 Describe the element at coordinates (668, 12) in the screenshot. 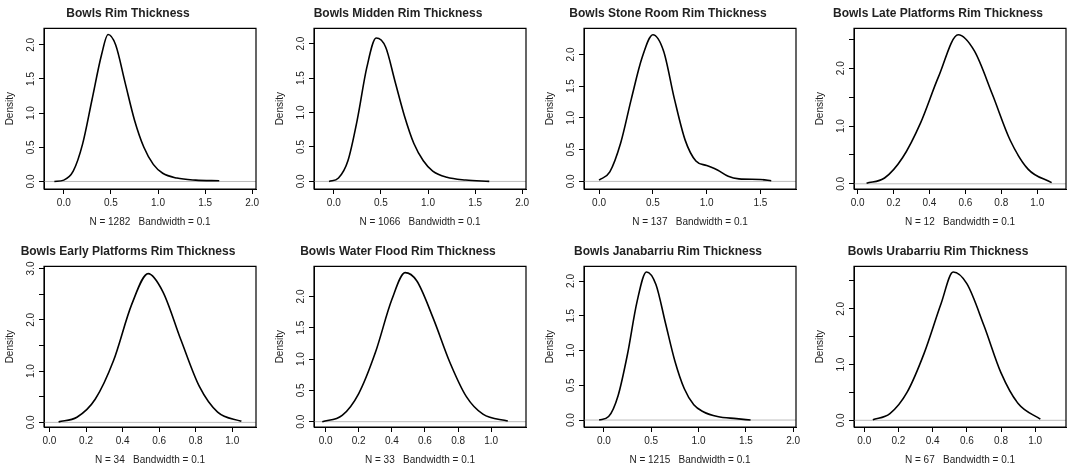

I see `chart-title: Bowls Stone Room Rim Thickness` at that location.